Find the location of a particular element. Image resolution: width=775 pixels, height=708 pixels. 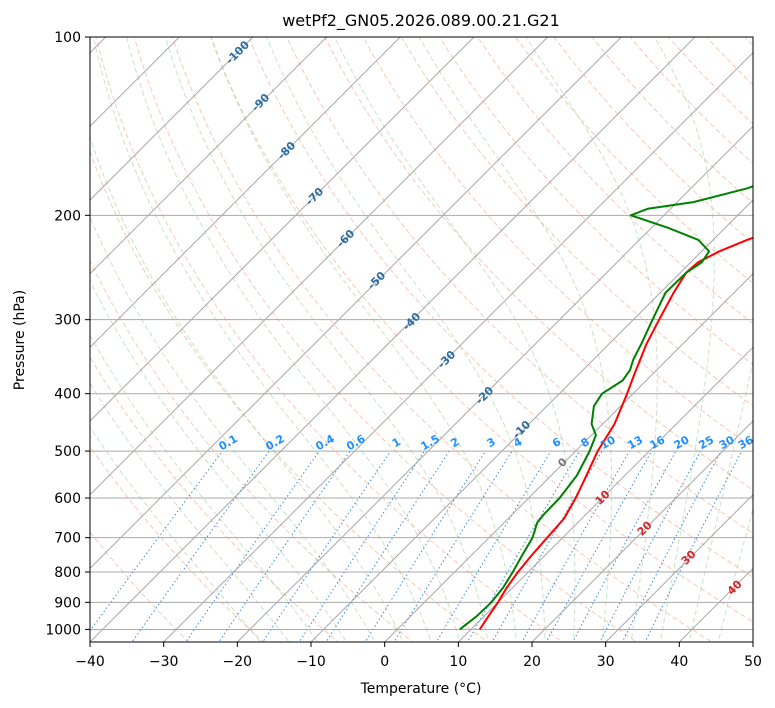

x-axis-title: Temperature (°C) is located at coordinates (421, 689).